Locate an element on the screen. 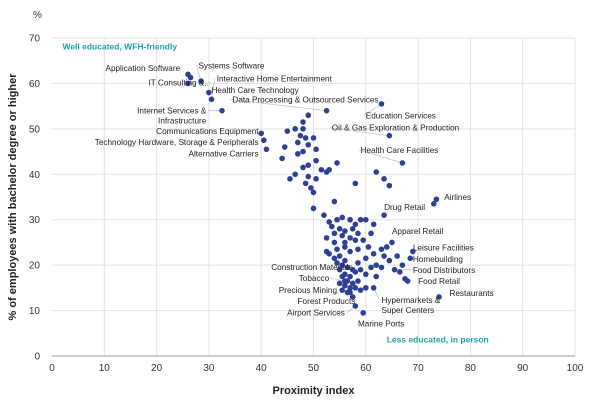  data-label: Hypermarkets &Super Centers is located at coordinates (410, 305).